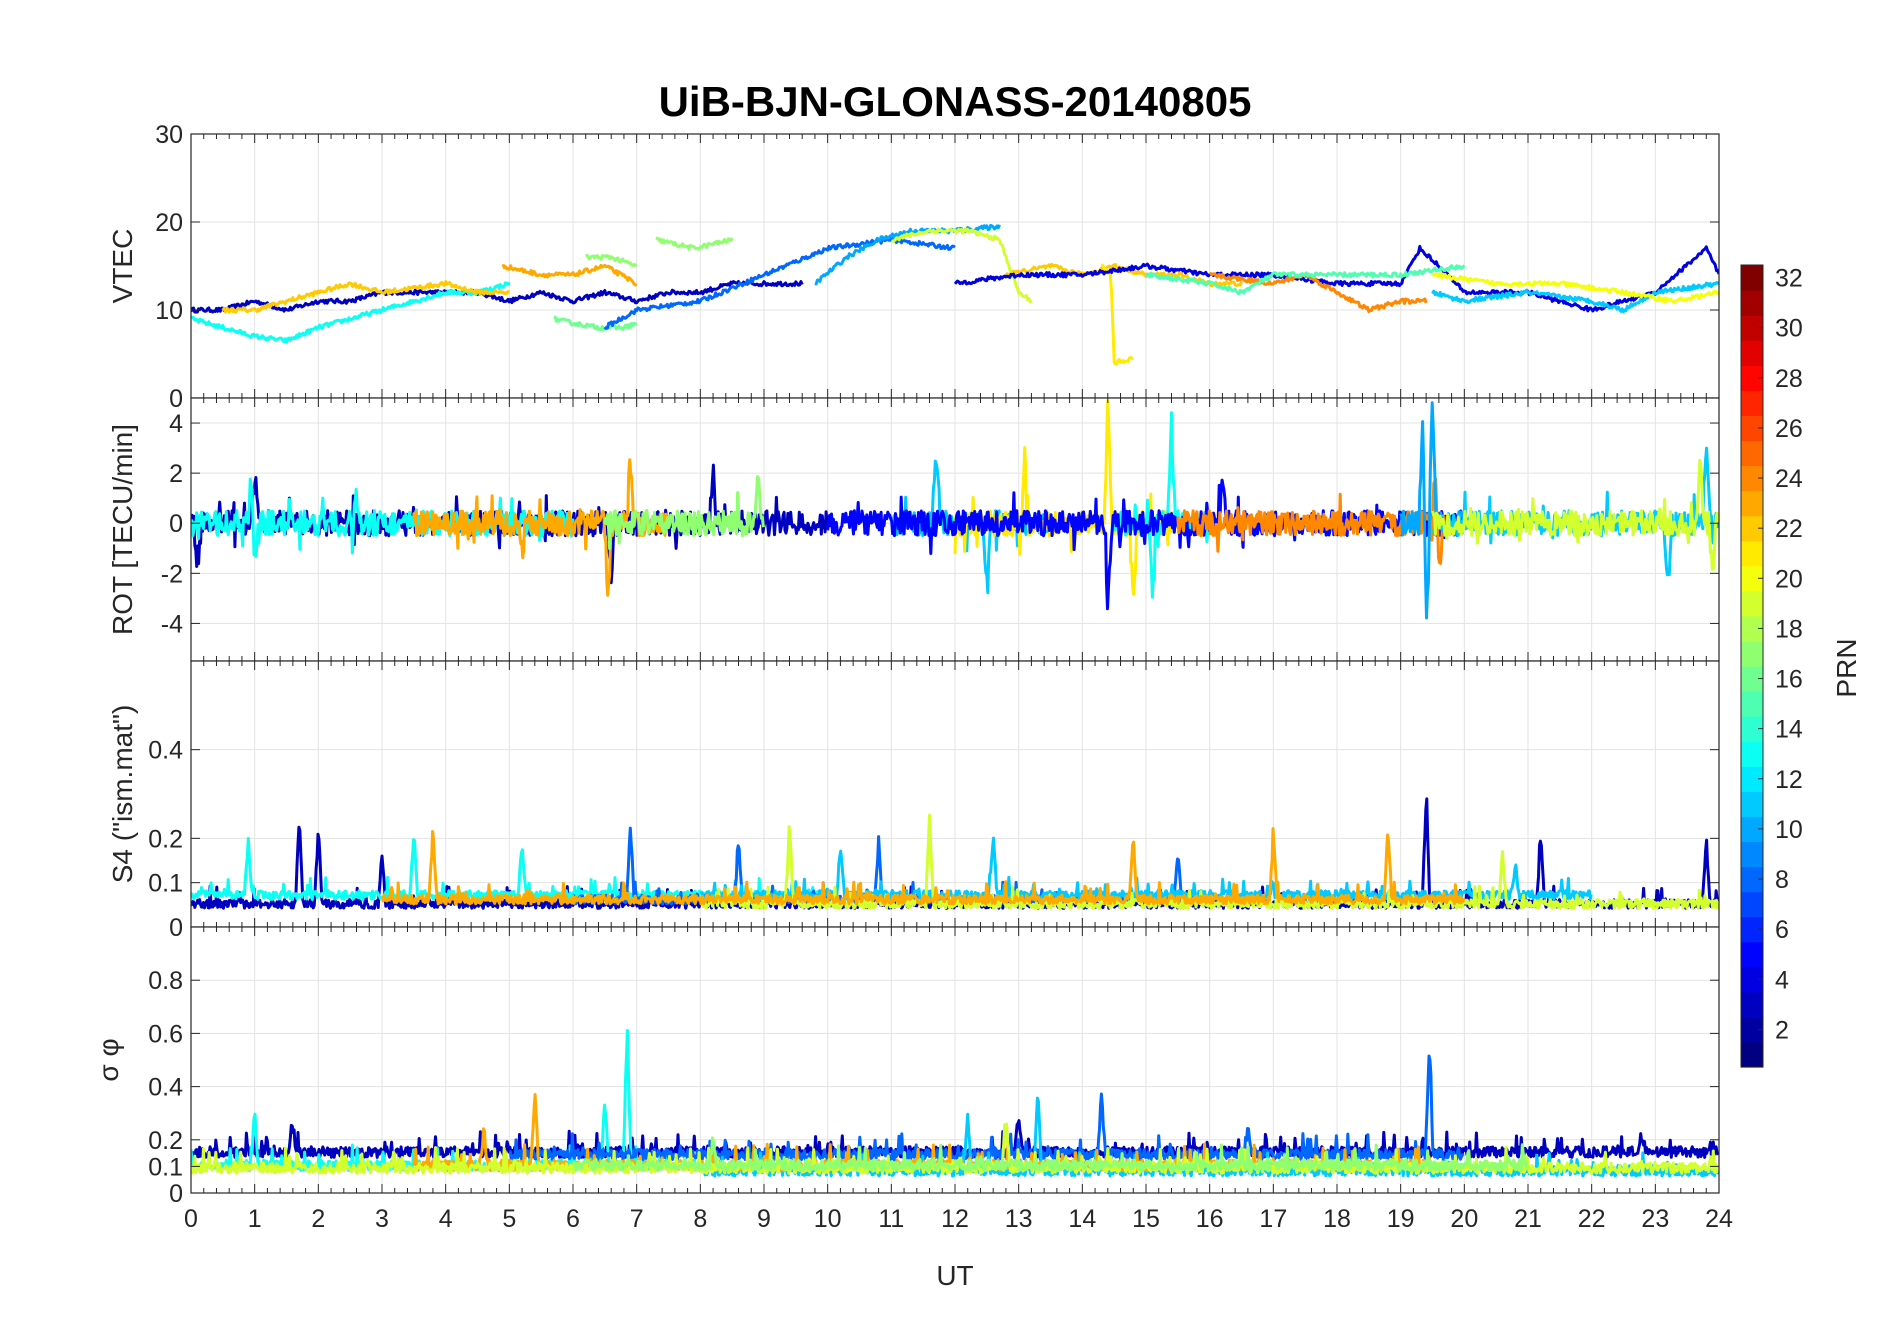 This screenshot has width=1902, height=1330. Describe the element at coordinates (1592, 1219) in the screenshot. I see `x-tick-label: 22` at that location.